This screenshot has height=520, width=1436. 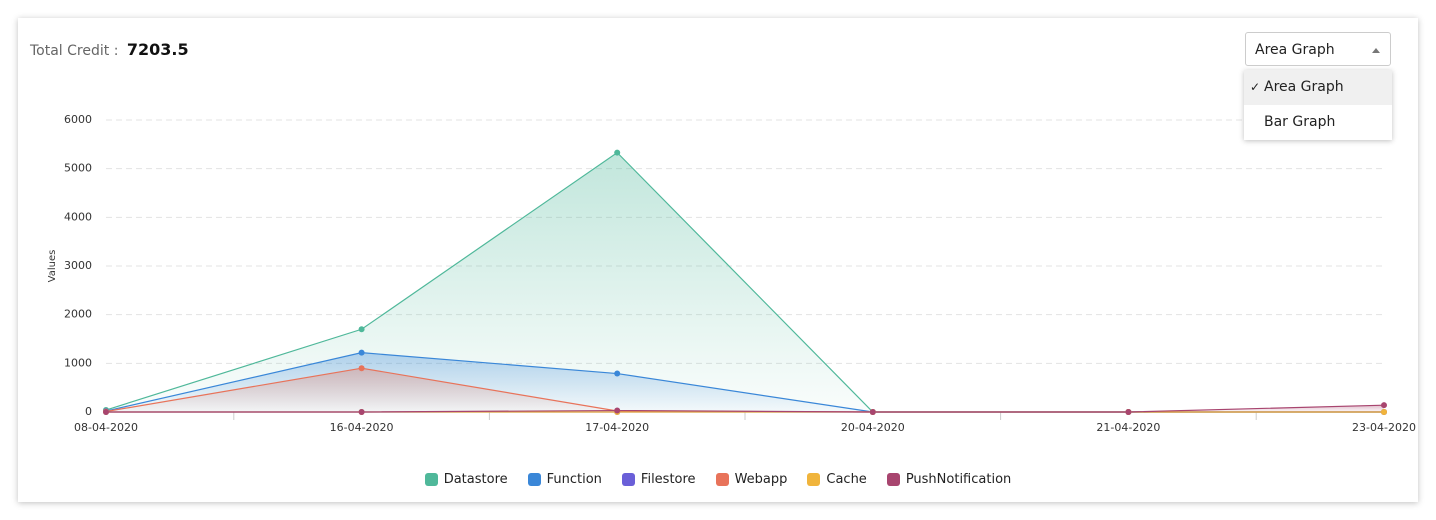 What do you see at coordinates (668, 479) in the screenshot?
I see `legend-label: Filestore` at bounding box center [668, 479].